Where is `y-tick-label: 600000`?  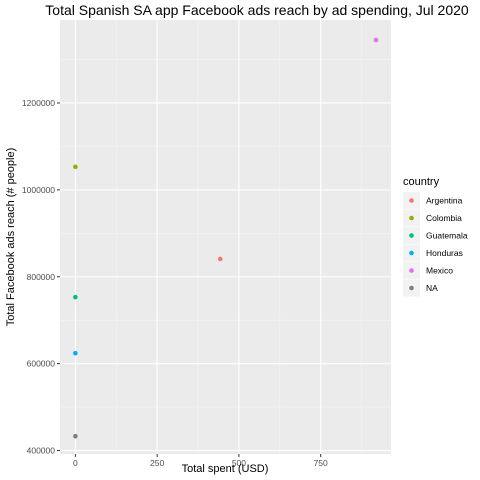 y-tick-label: 600000 is located at coordinates (41, 364).